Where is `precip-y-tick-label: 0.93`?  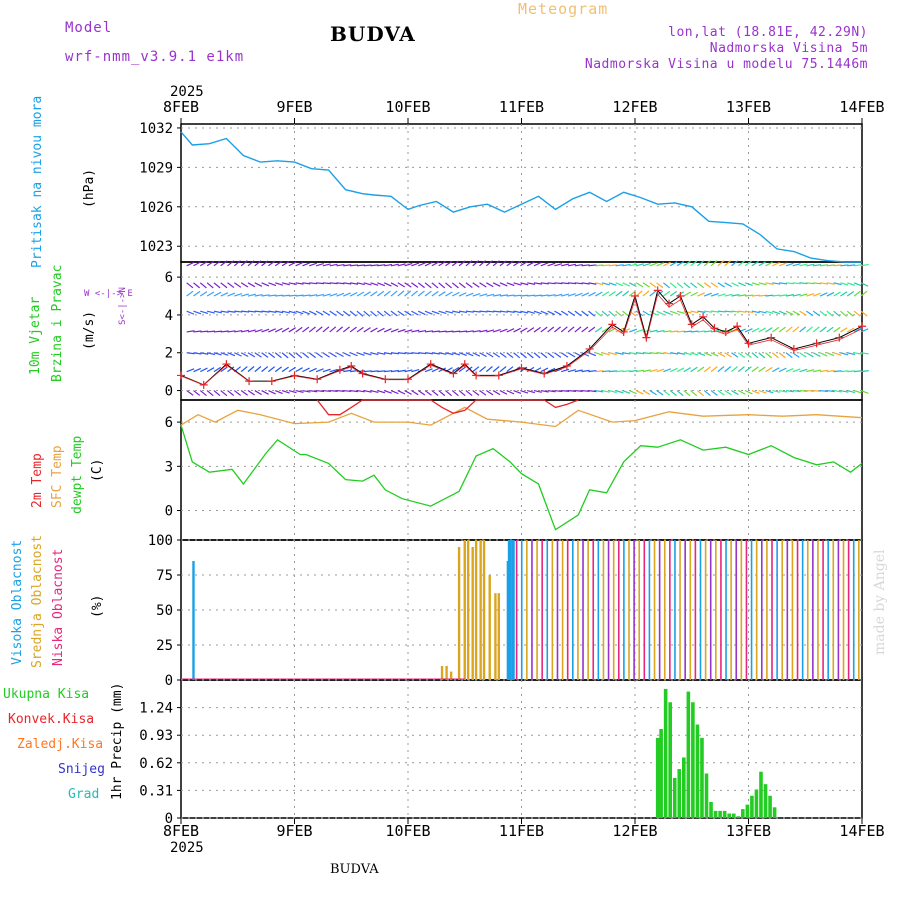
precip-y-tick-label: 0.93 is located at coordinates (156, 736).